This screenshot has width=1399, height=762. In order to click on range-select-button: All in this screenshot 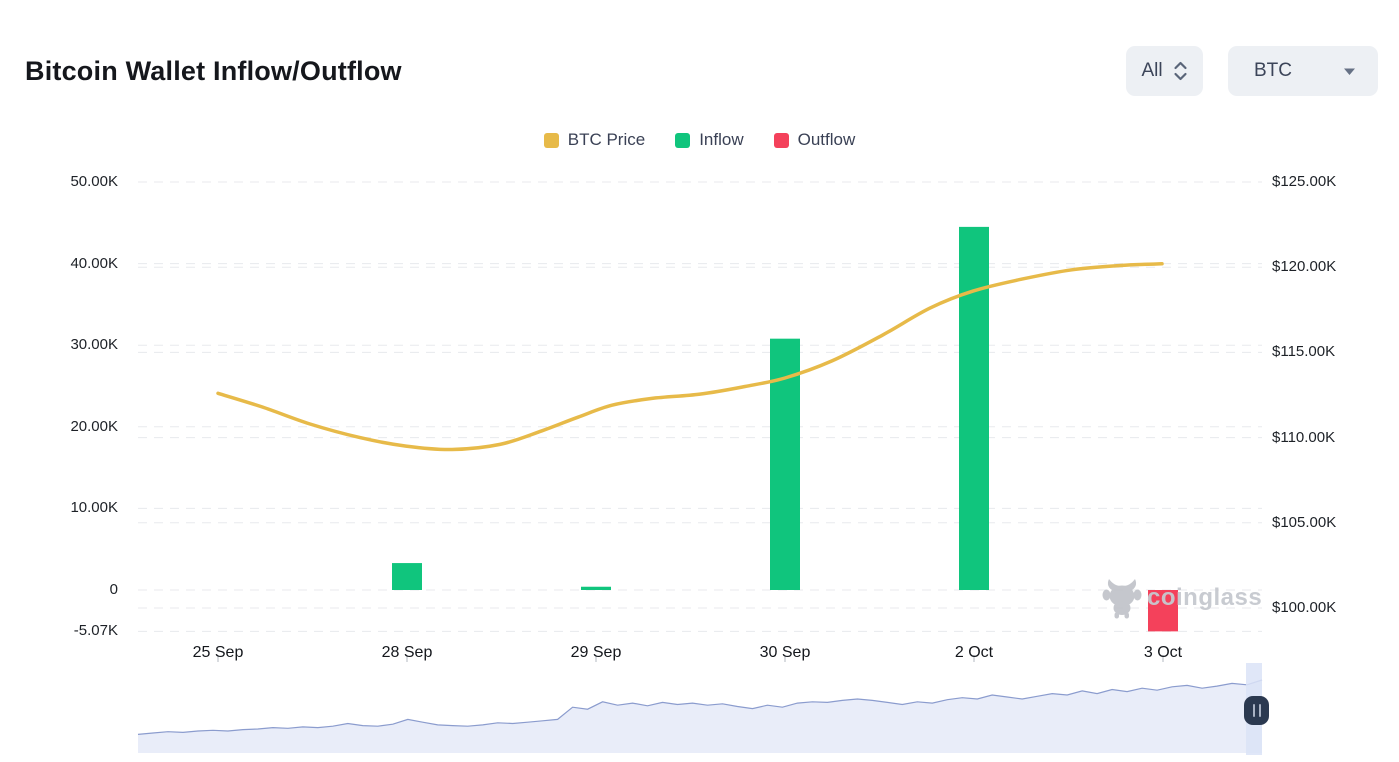, I will do `click(1164, 71)`.